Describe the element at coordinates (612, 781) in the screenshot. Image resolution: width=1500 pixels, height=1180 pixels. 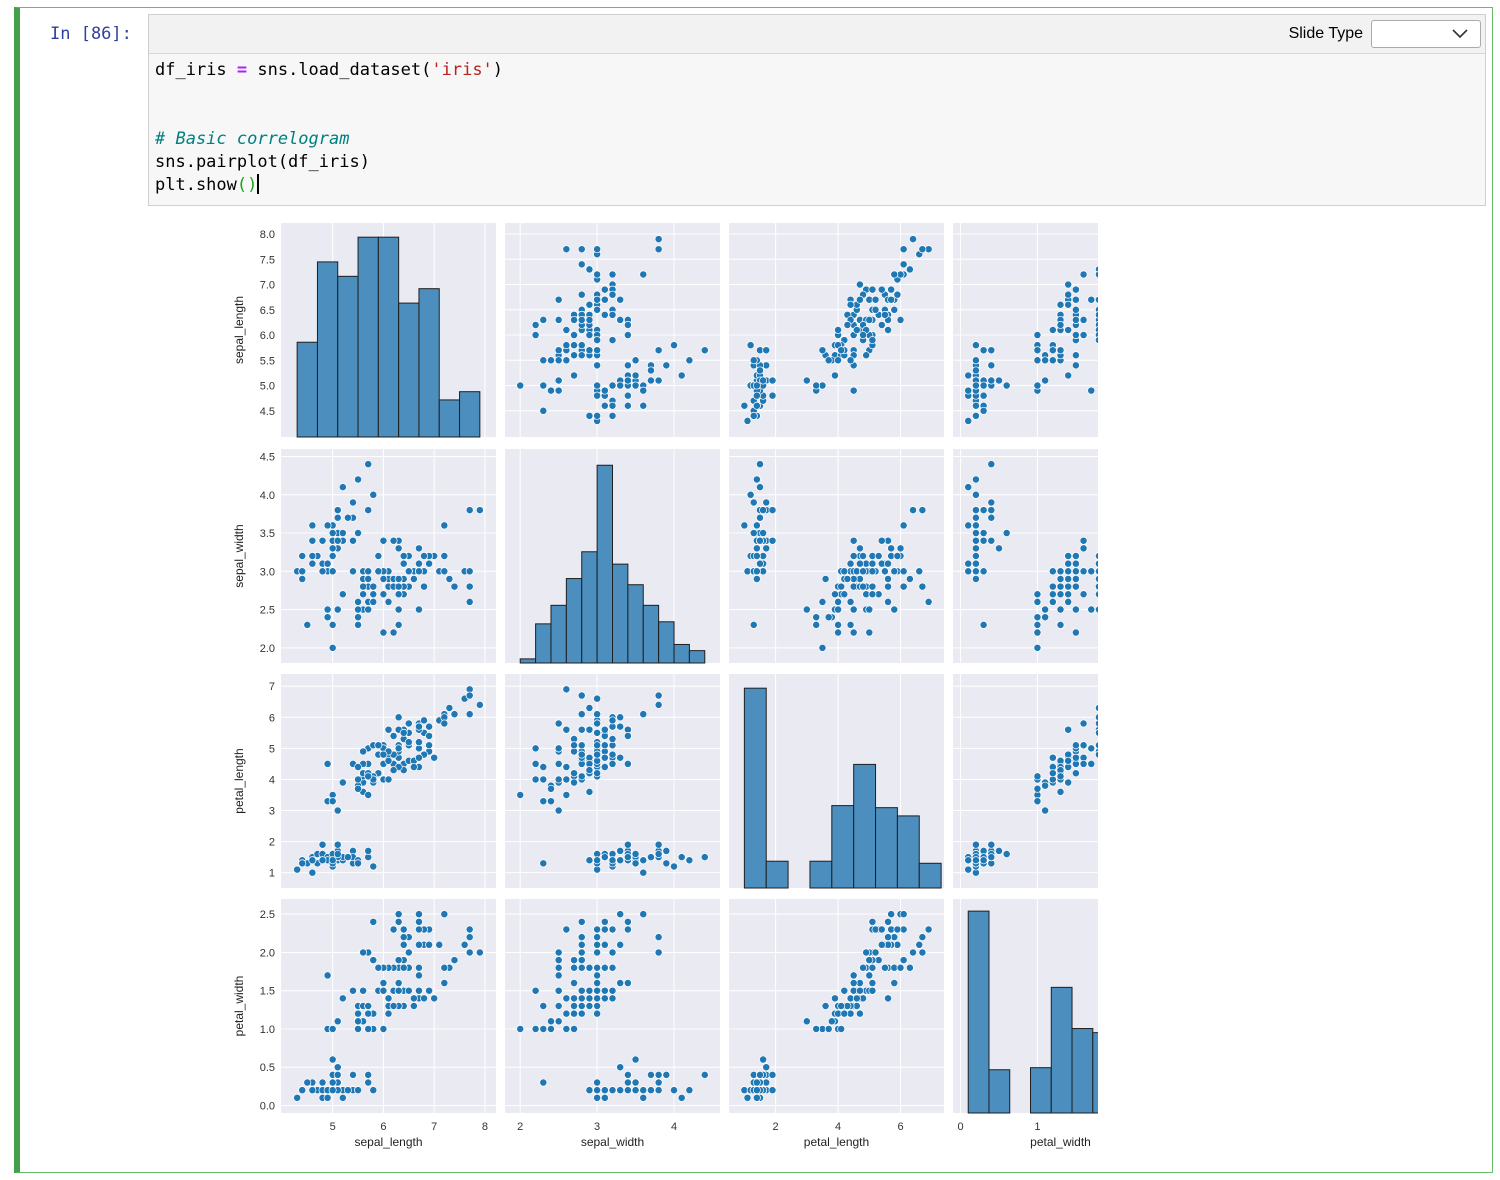
I see `subplot-petal_length-vs-sepal_width` at that location.